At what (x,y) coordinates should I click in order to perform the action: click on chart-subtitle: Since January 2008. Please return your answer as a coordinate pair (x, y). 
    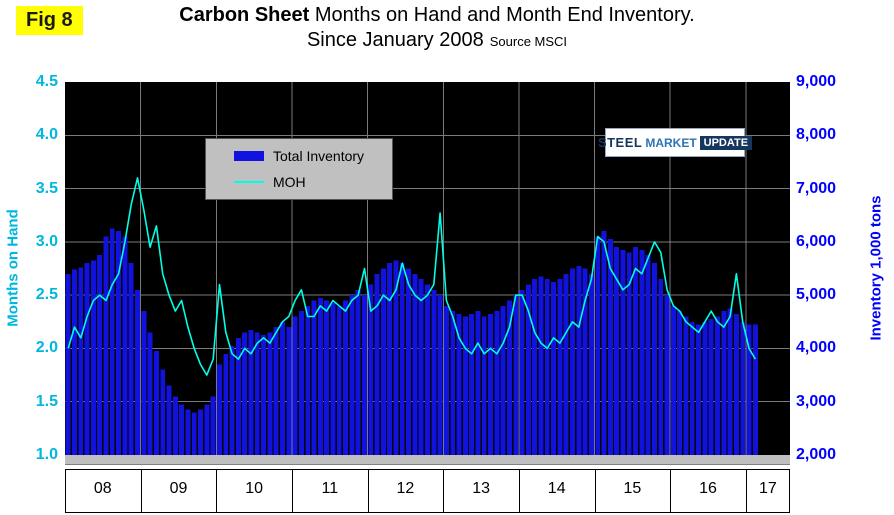
    Looking at the image, I should click on (395, 40).